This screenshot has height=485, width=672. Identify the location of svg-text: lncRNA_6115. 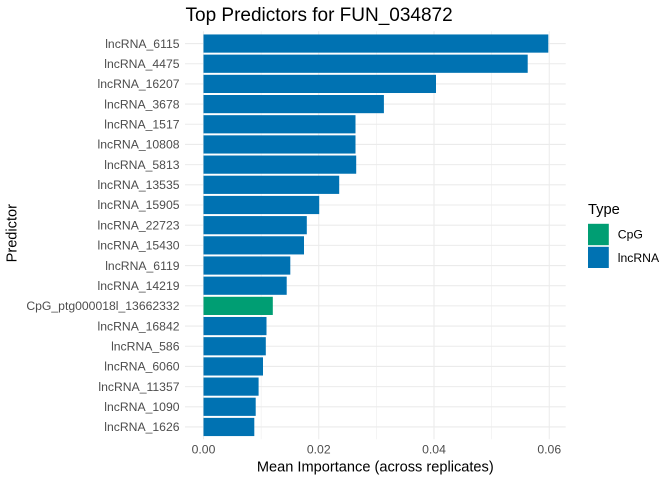
(142, 44).